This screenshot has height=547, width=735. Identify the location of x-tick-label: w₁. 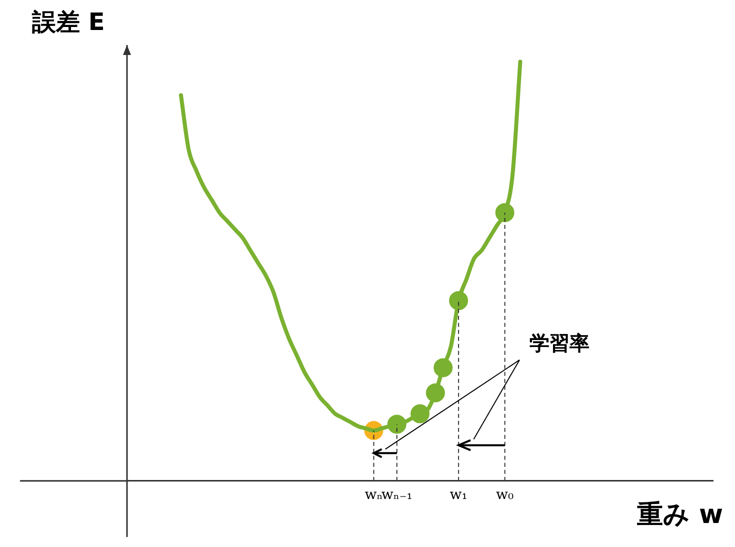
(459, 494).